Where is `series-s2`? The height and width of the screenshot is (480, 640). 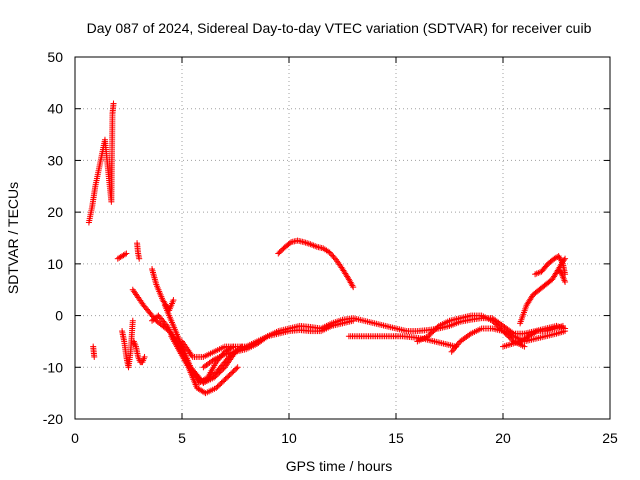
series-s2 is located at coordinates (94, 351).